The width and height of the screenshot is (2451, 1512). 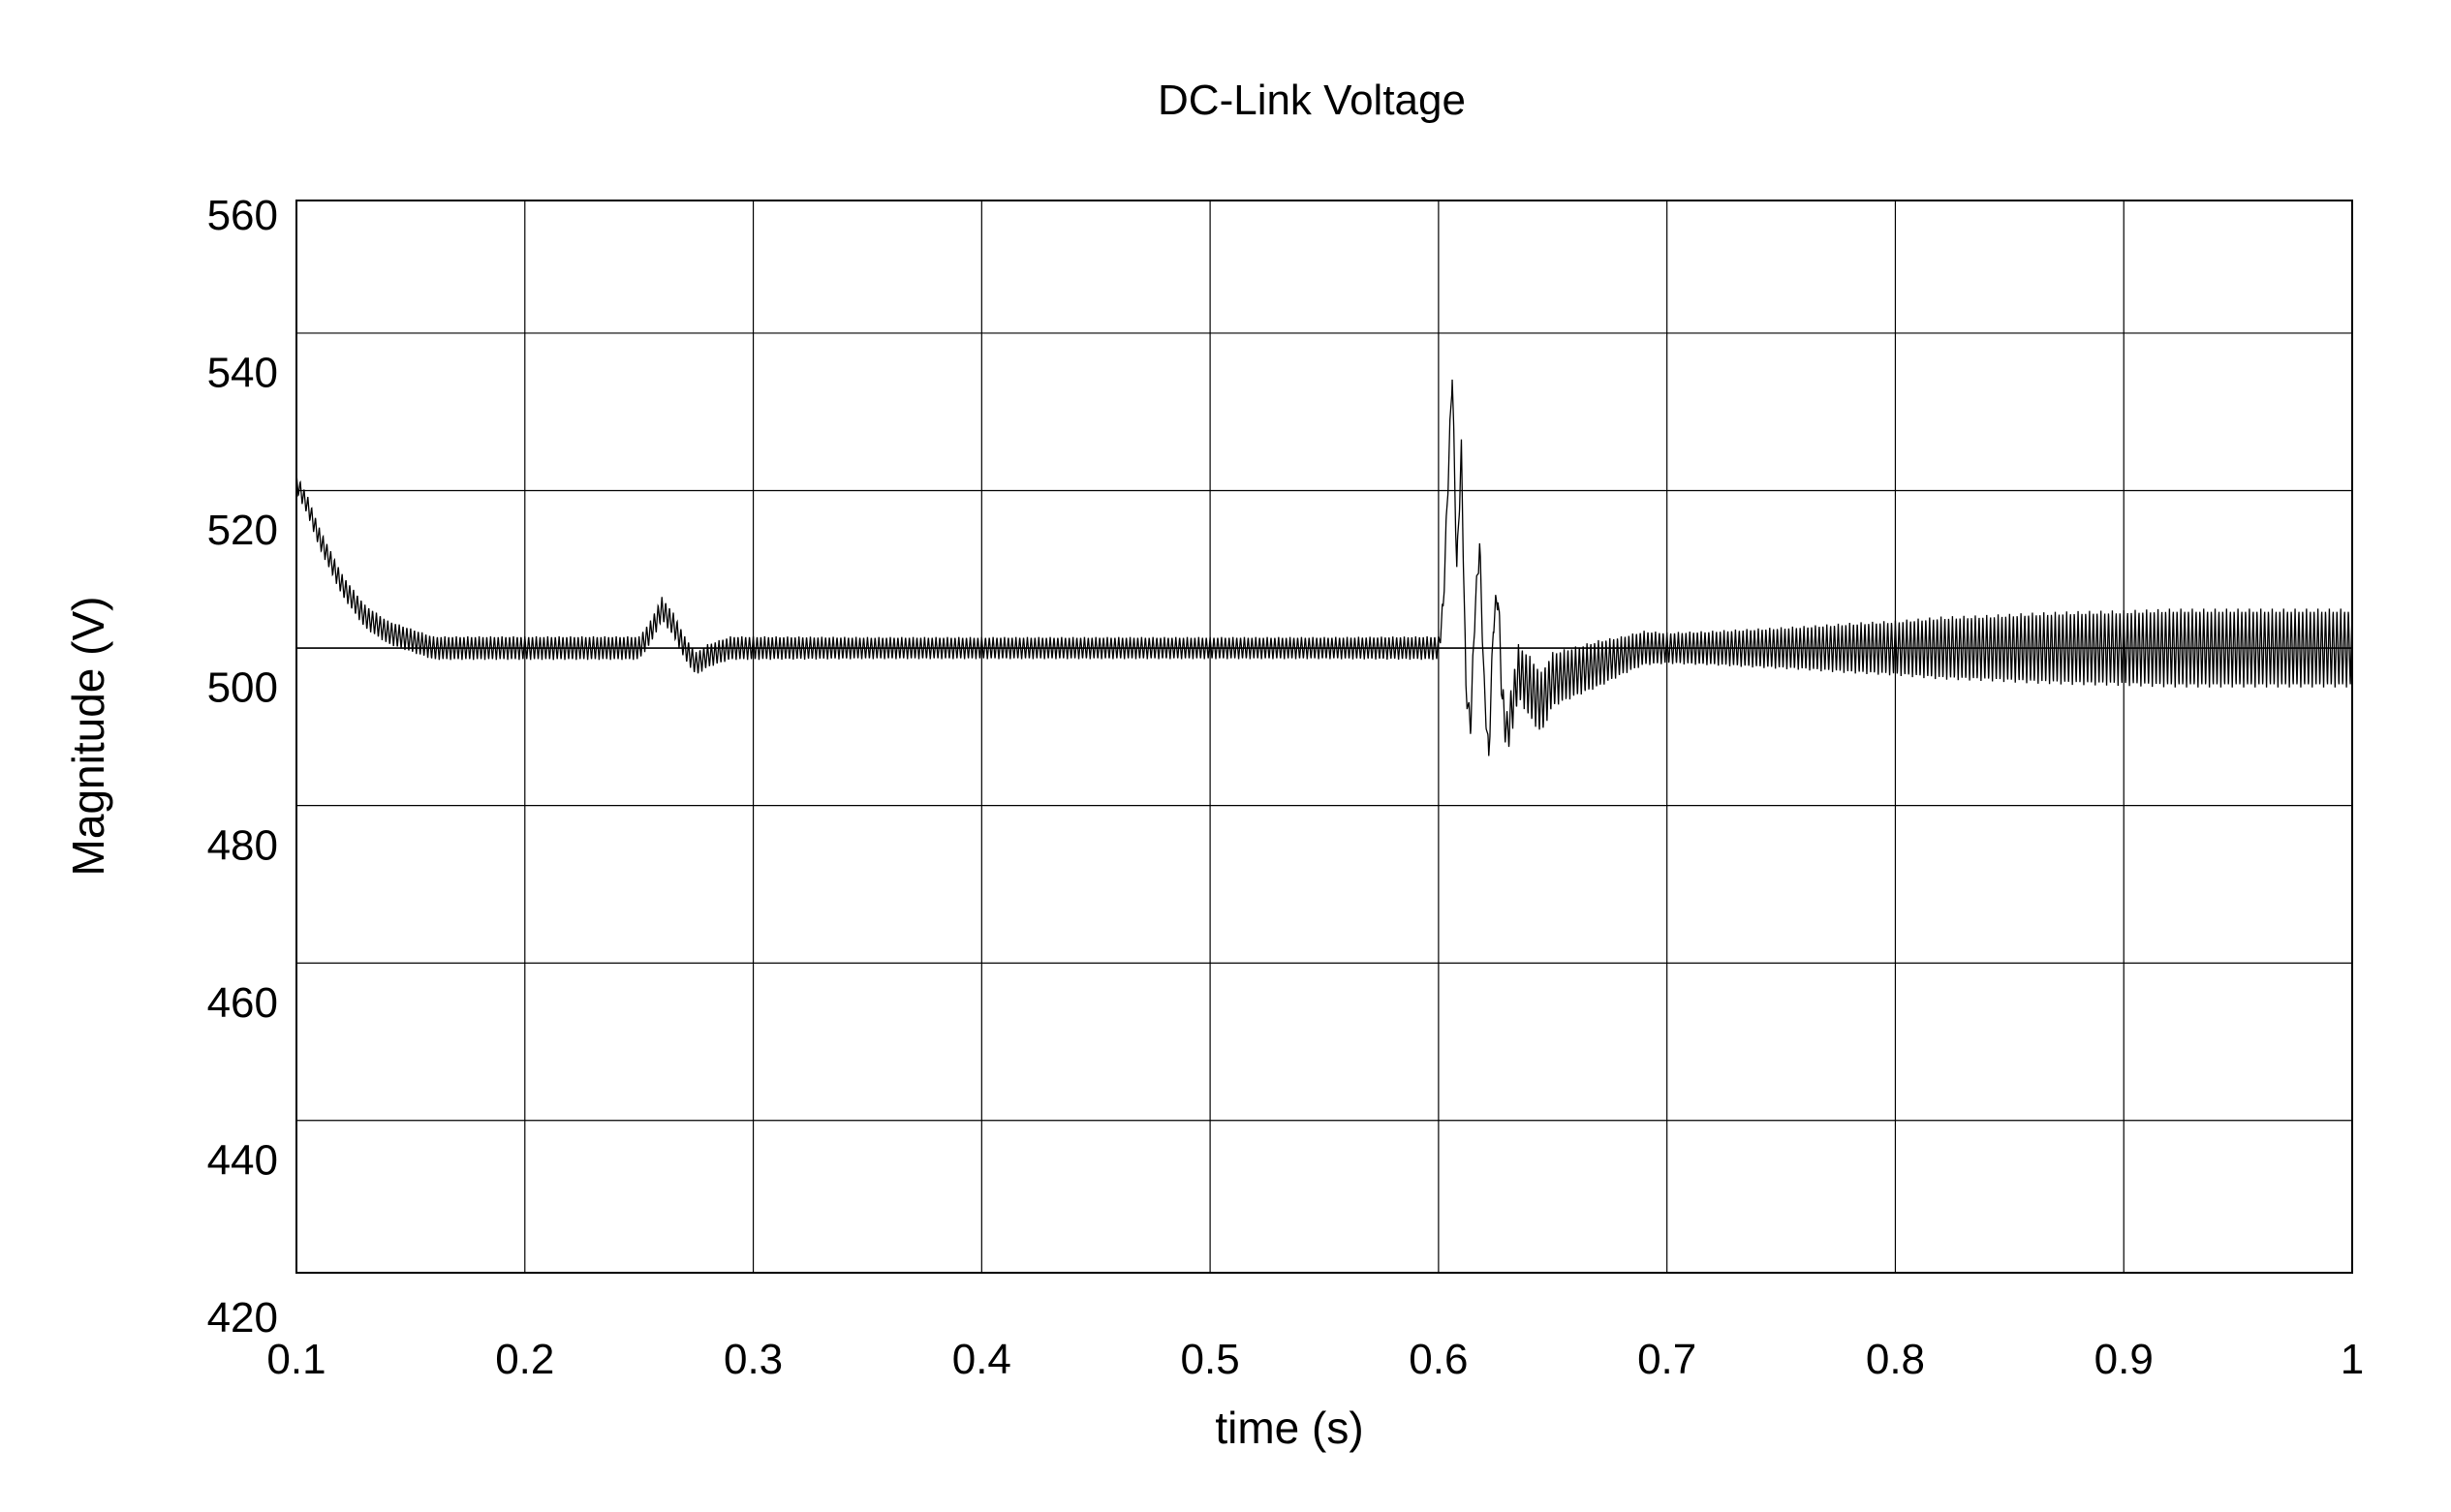 What do you see at coordinates (242, 215) in the screenshot?
I see `y-tick-label: 560` at bounding box center [242, 215].